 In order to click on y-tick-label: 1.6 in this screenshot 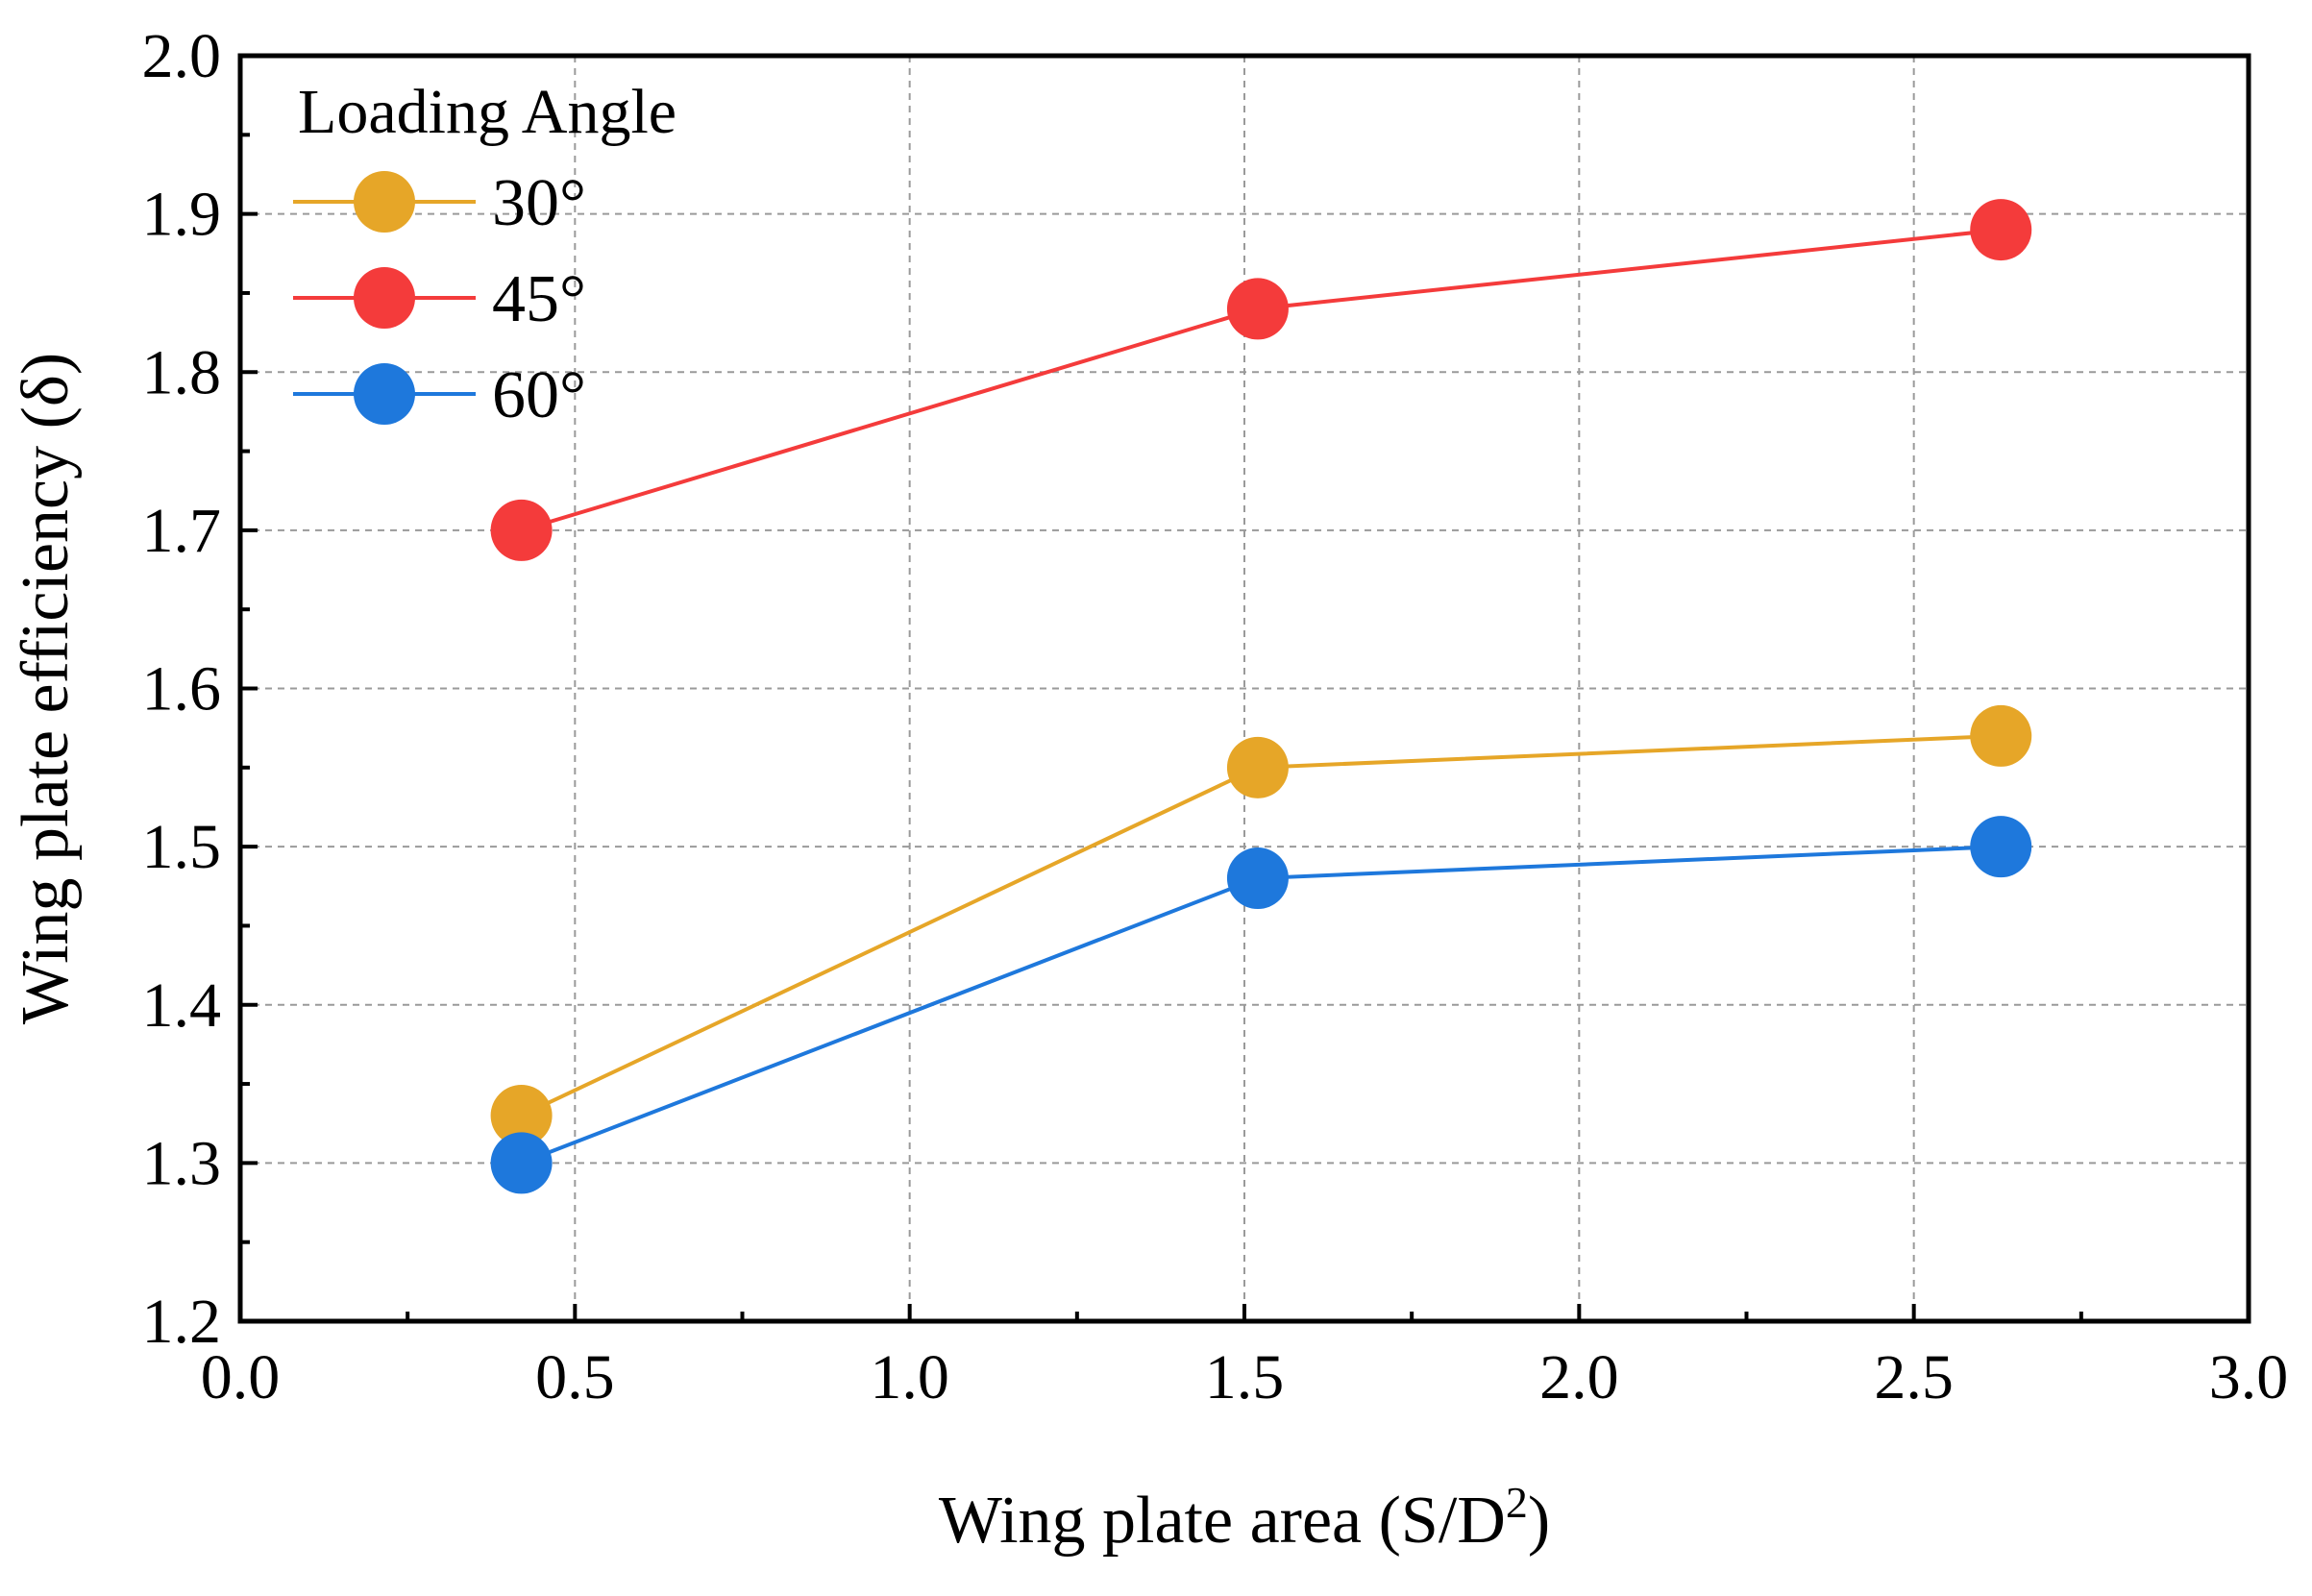, I will do `click(182, 689)`.